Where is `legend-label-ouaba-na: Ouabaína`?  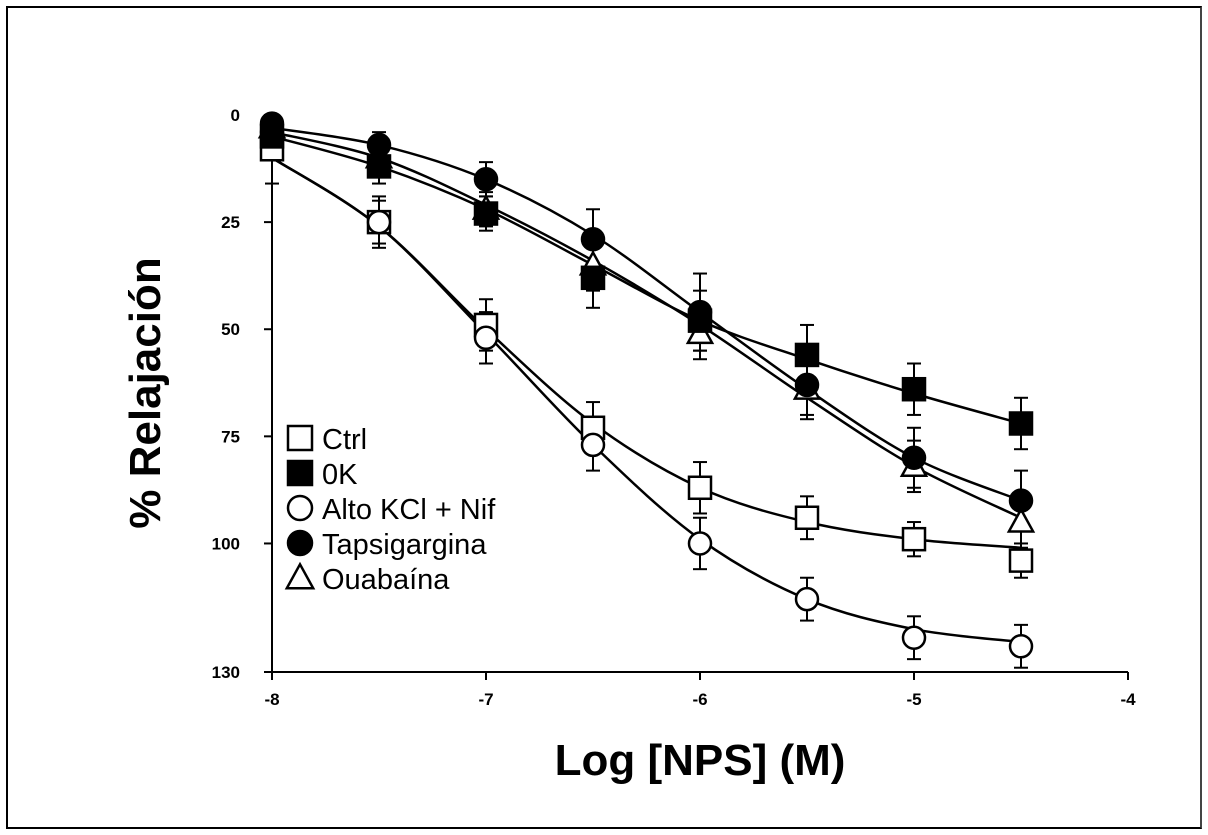 legend-label-ouaba-na: Ouabaína is located at coordinates (386, 580).